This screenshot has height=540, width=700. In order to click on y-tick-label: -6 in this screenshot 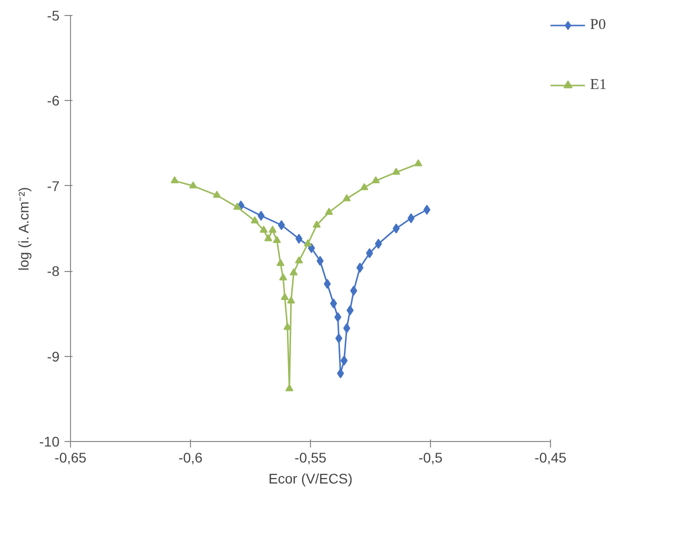, I will do `click(53, 100)`.